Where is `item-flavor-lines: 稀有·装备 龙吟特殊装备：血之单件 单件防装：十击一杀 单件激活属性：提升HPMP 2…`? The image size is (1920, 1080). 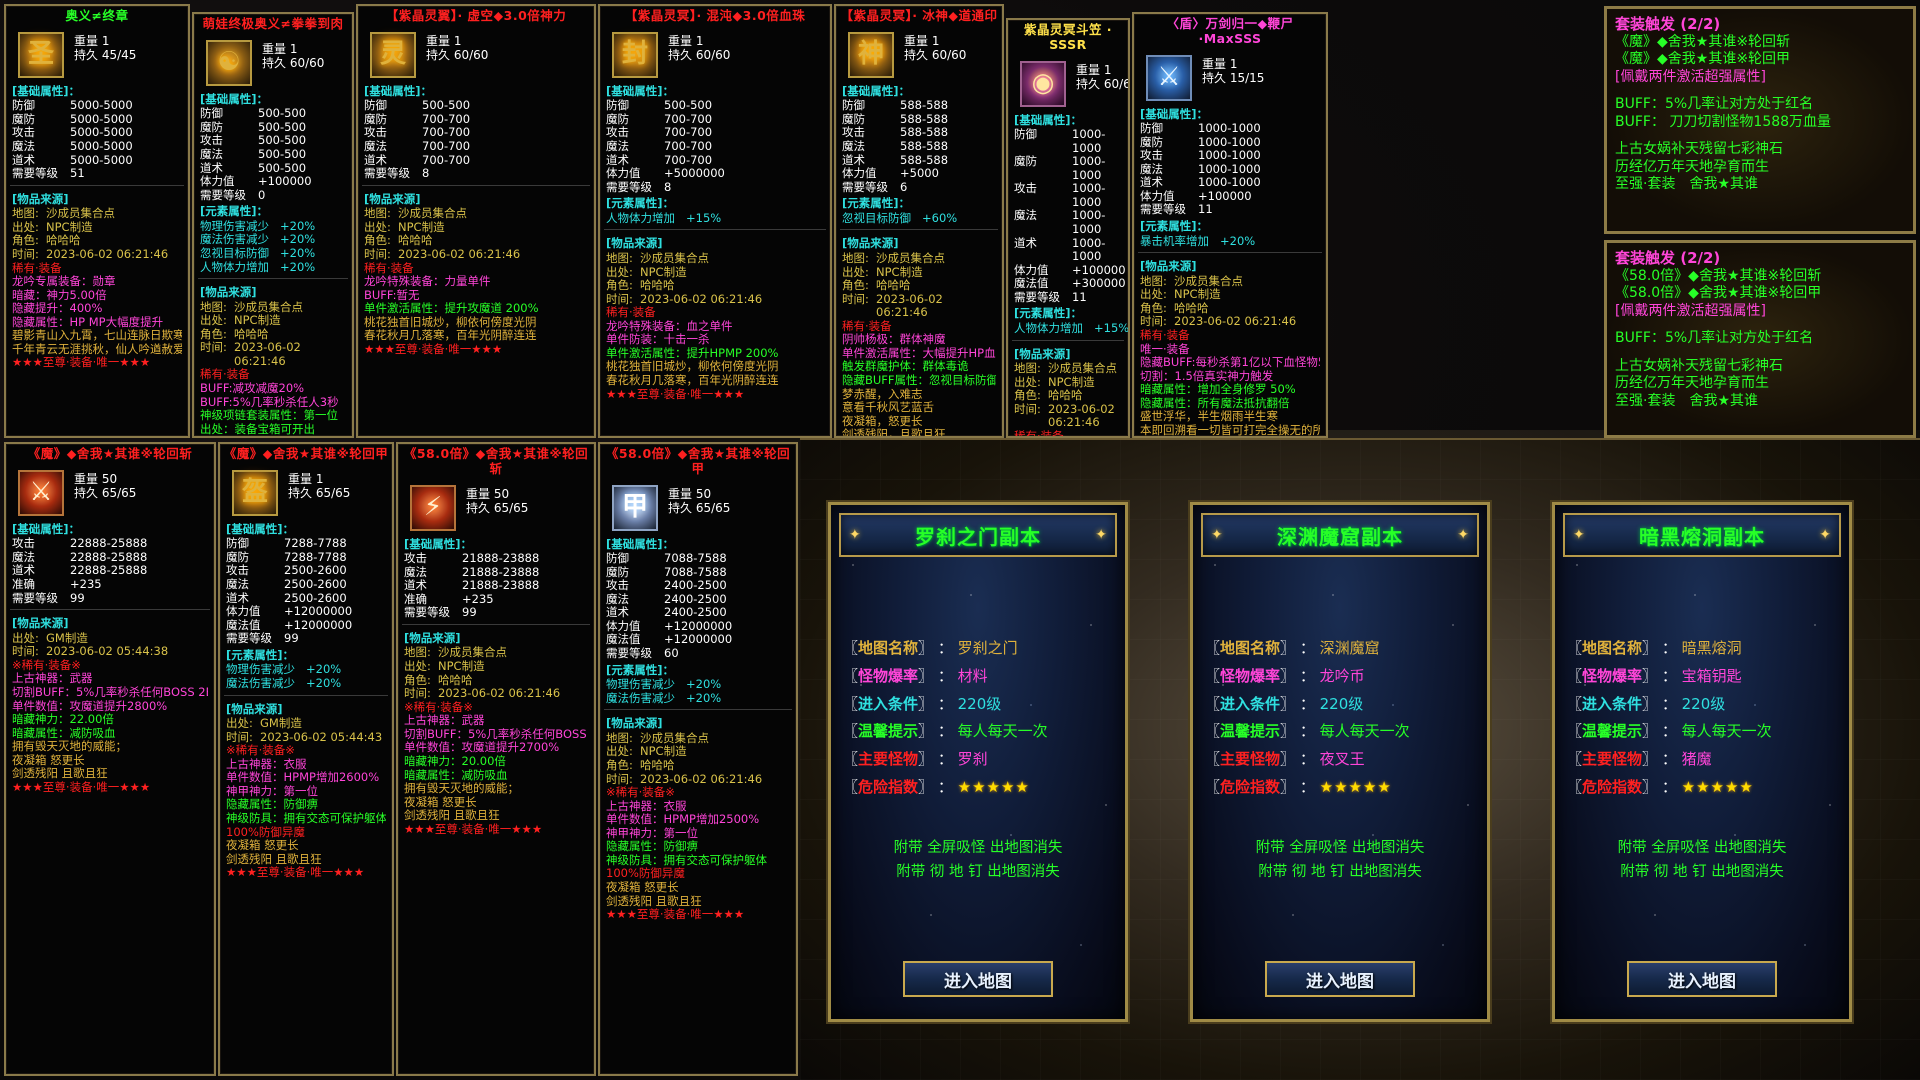 item-flavor-lines: 稀有·装备 龙吟特殊装备：血之单件 单件防装：十击一杀 单件激活属性：提升HPMP 2… is located at coordinates (715, 353).